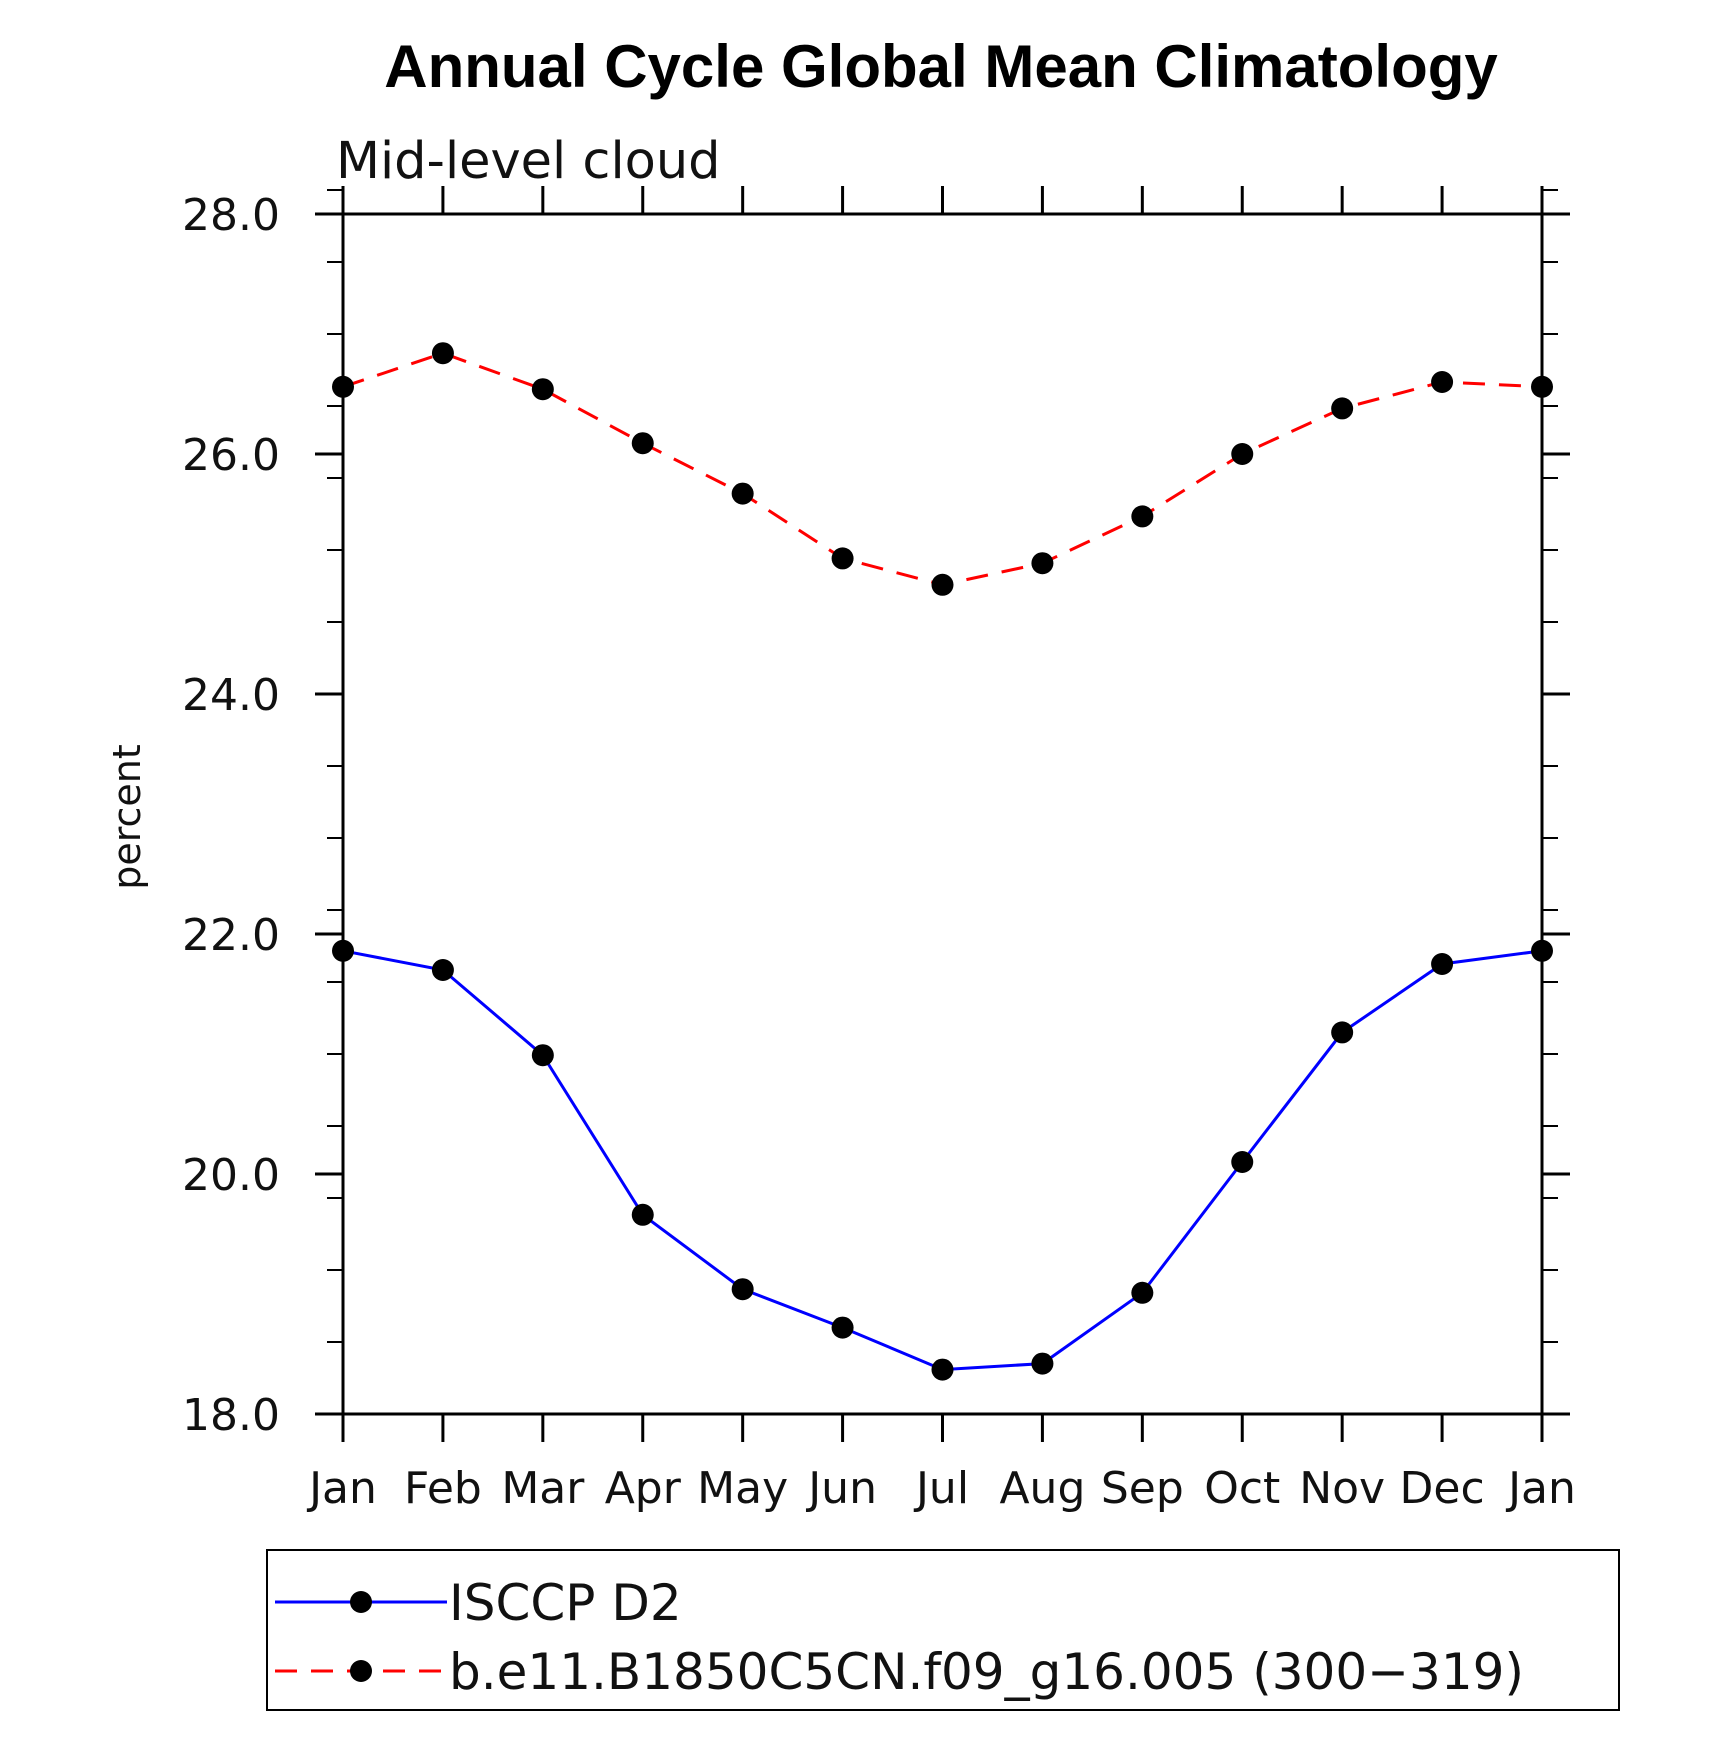  I want to click on chart-subtitle: Mid-level cloud, so click(528, 161).